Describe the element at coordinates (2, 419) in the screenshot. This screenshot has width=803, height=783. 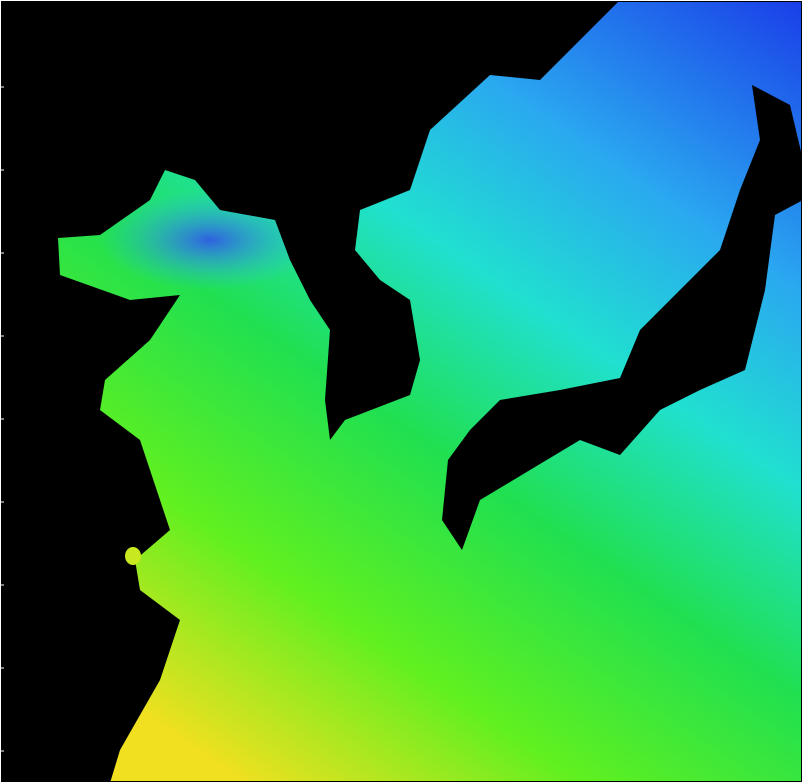
I see `edge-ticks` at that location.